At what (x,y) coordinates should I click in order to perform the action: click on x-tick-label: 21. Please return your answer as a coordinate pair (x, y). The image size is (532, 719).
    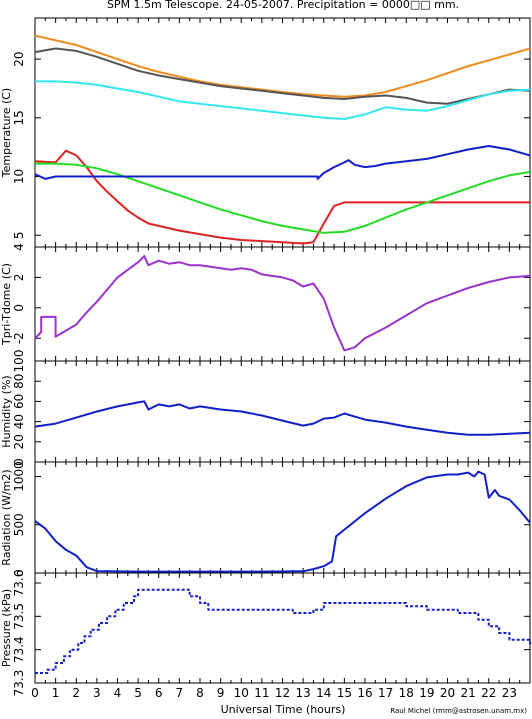
    Looking at the image, I should click on (467, 693).